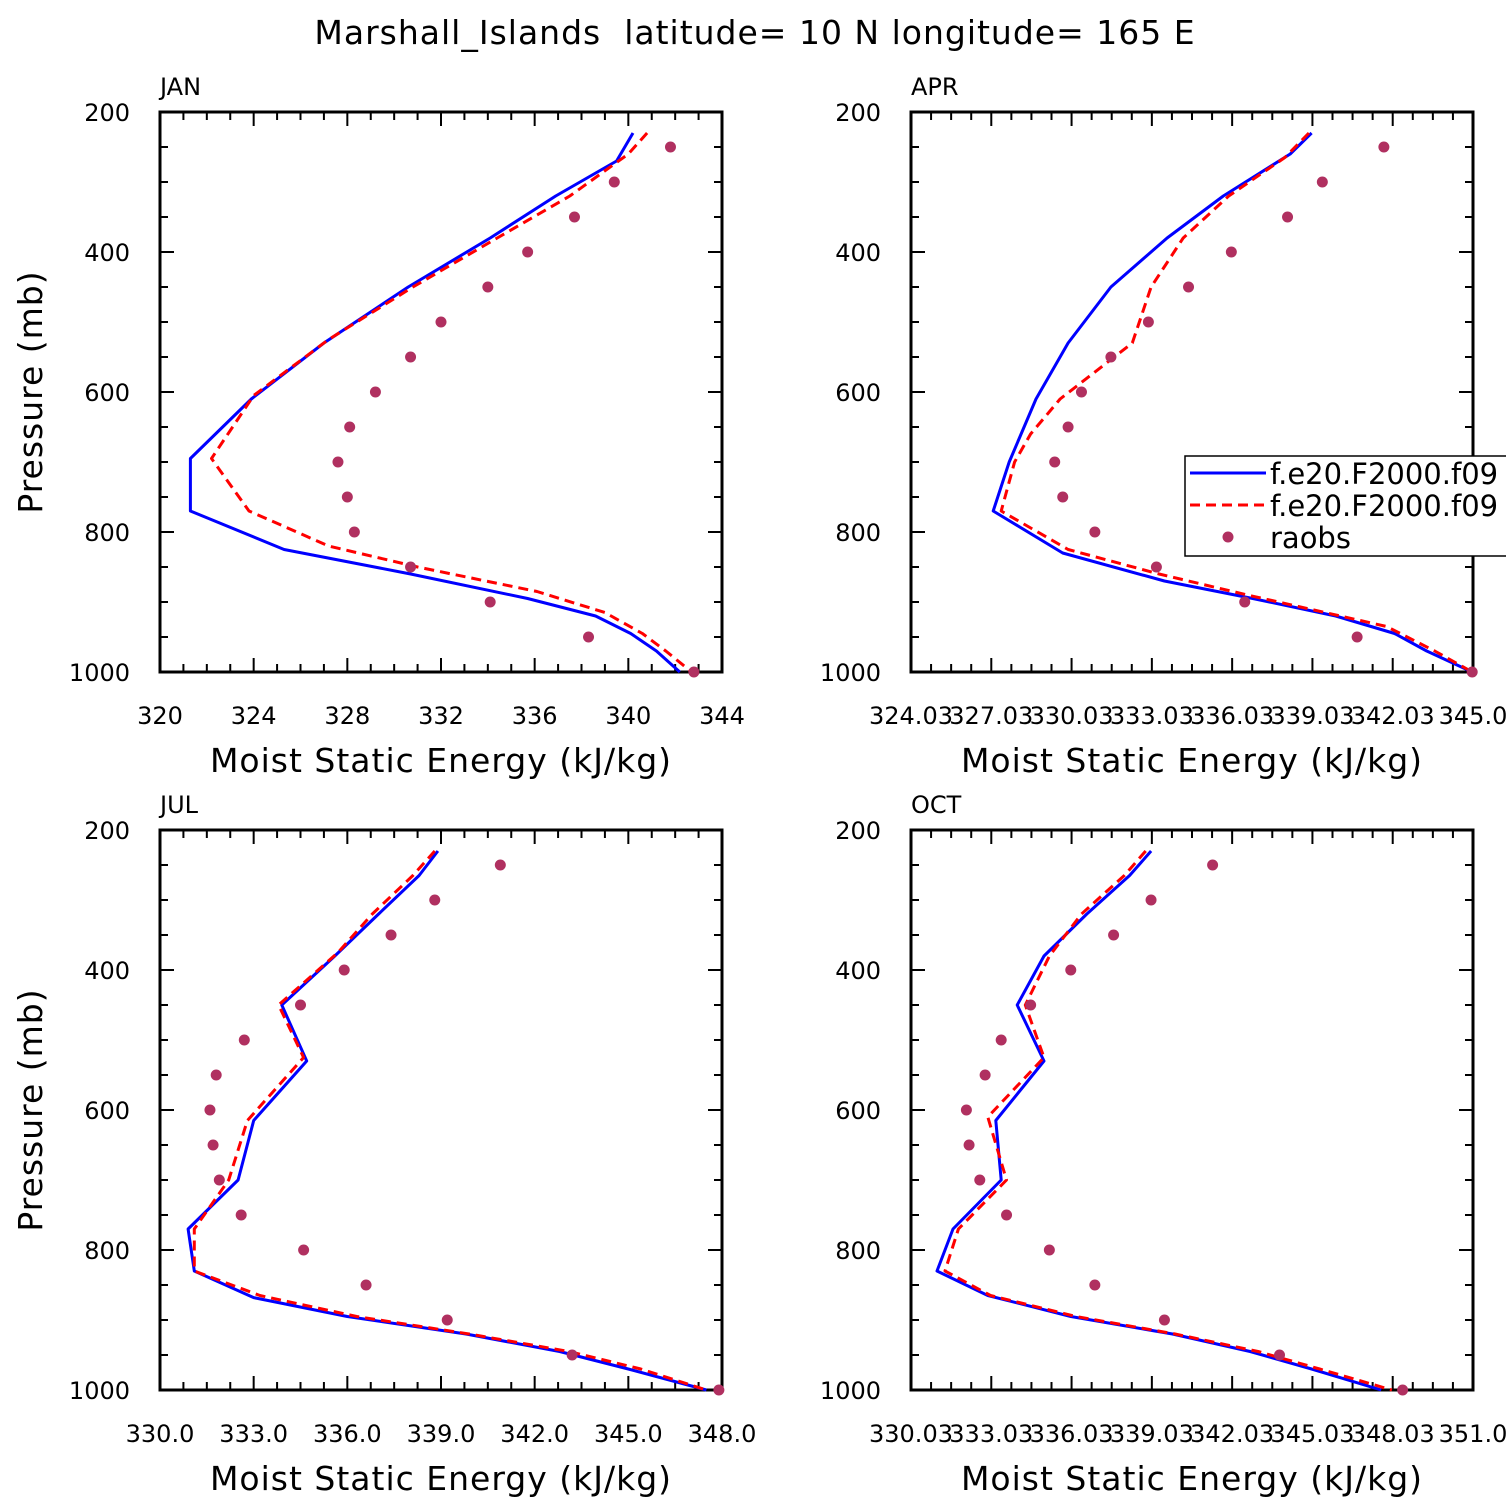 This screenshot has width=1510, height=1510. Describe the element at coordinates (1384, 506) in the screenshot. I see `legend-label-1: f.e20.F2000.f09` at that location.